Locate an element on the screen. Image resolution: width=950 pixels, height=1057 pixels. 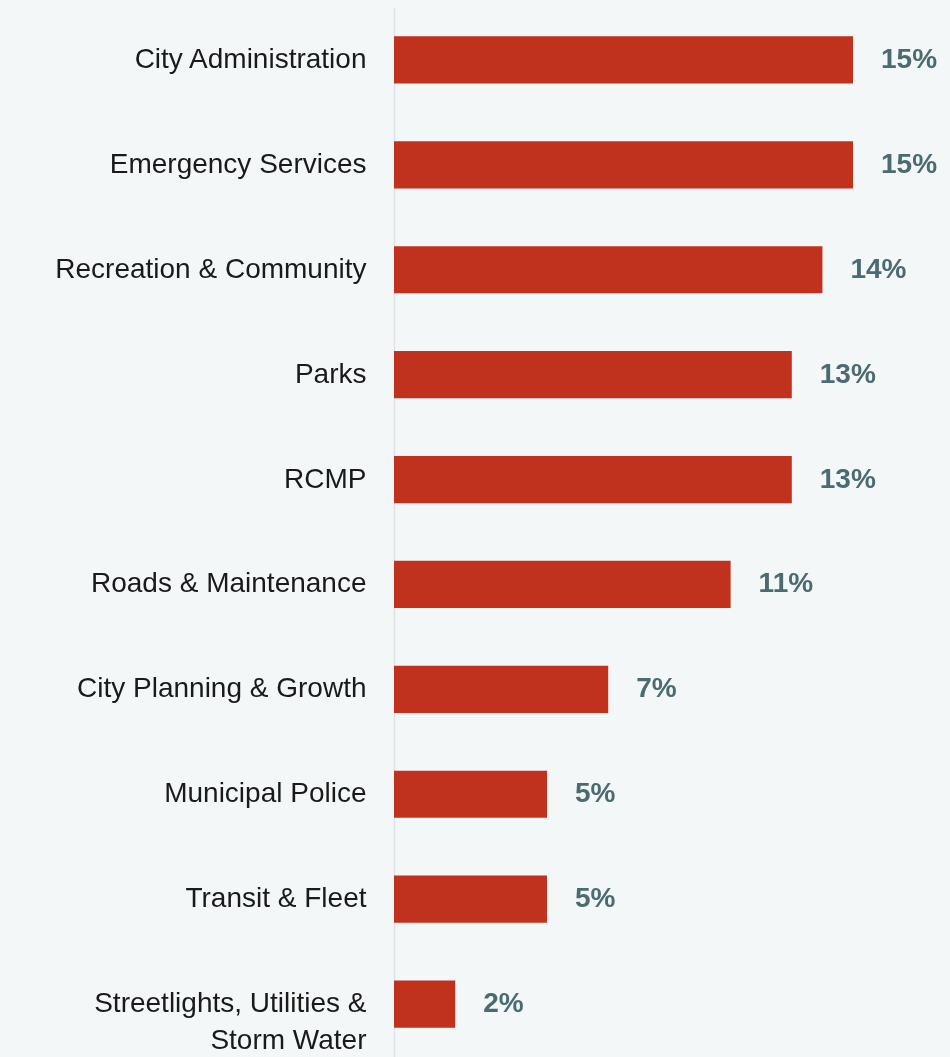
y-tick-label: City Administration is located at coordinates (250, 58).